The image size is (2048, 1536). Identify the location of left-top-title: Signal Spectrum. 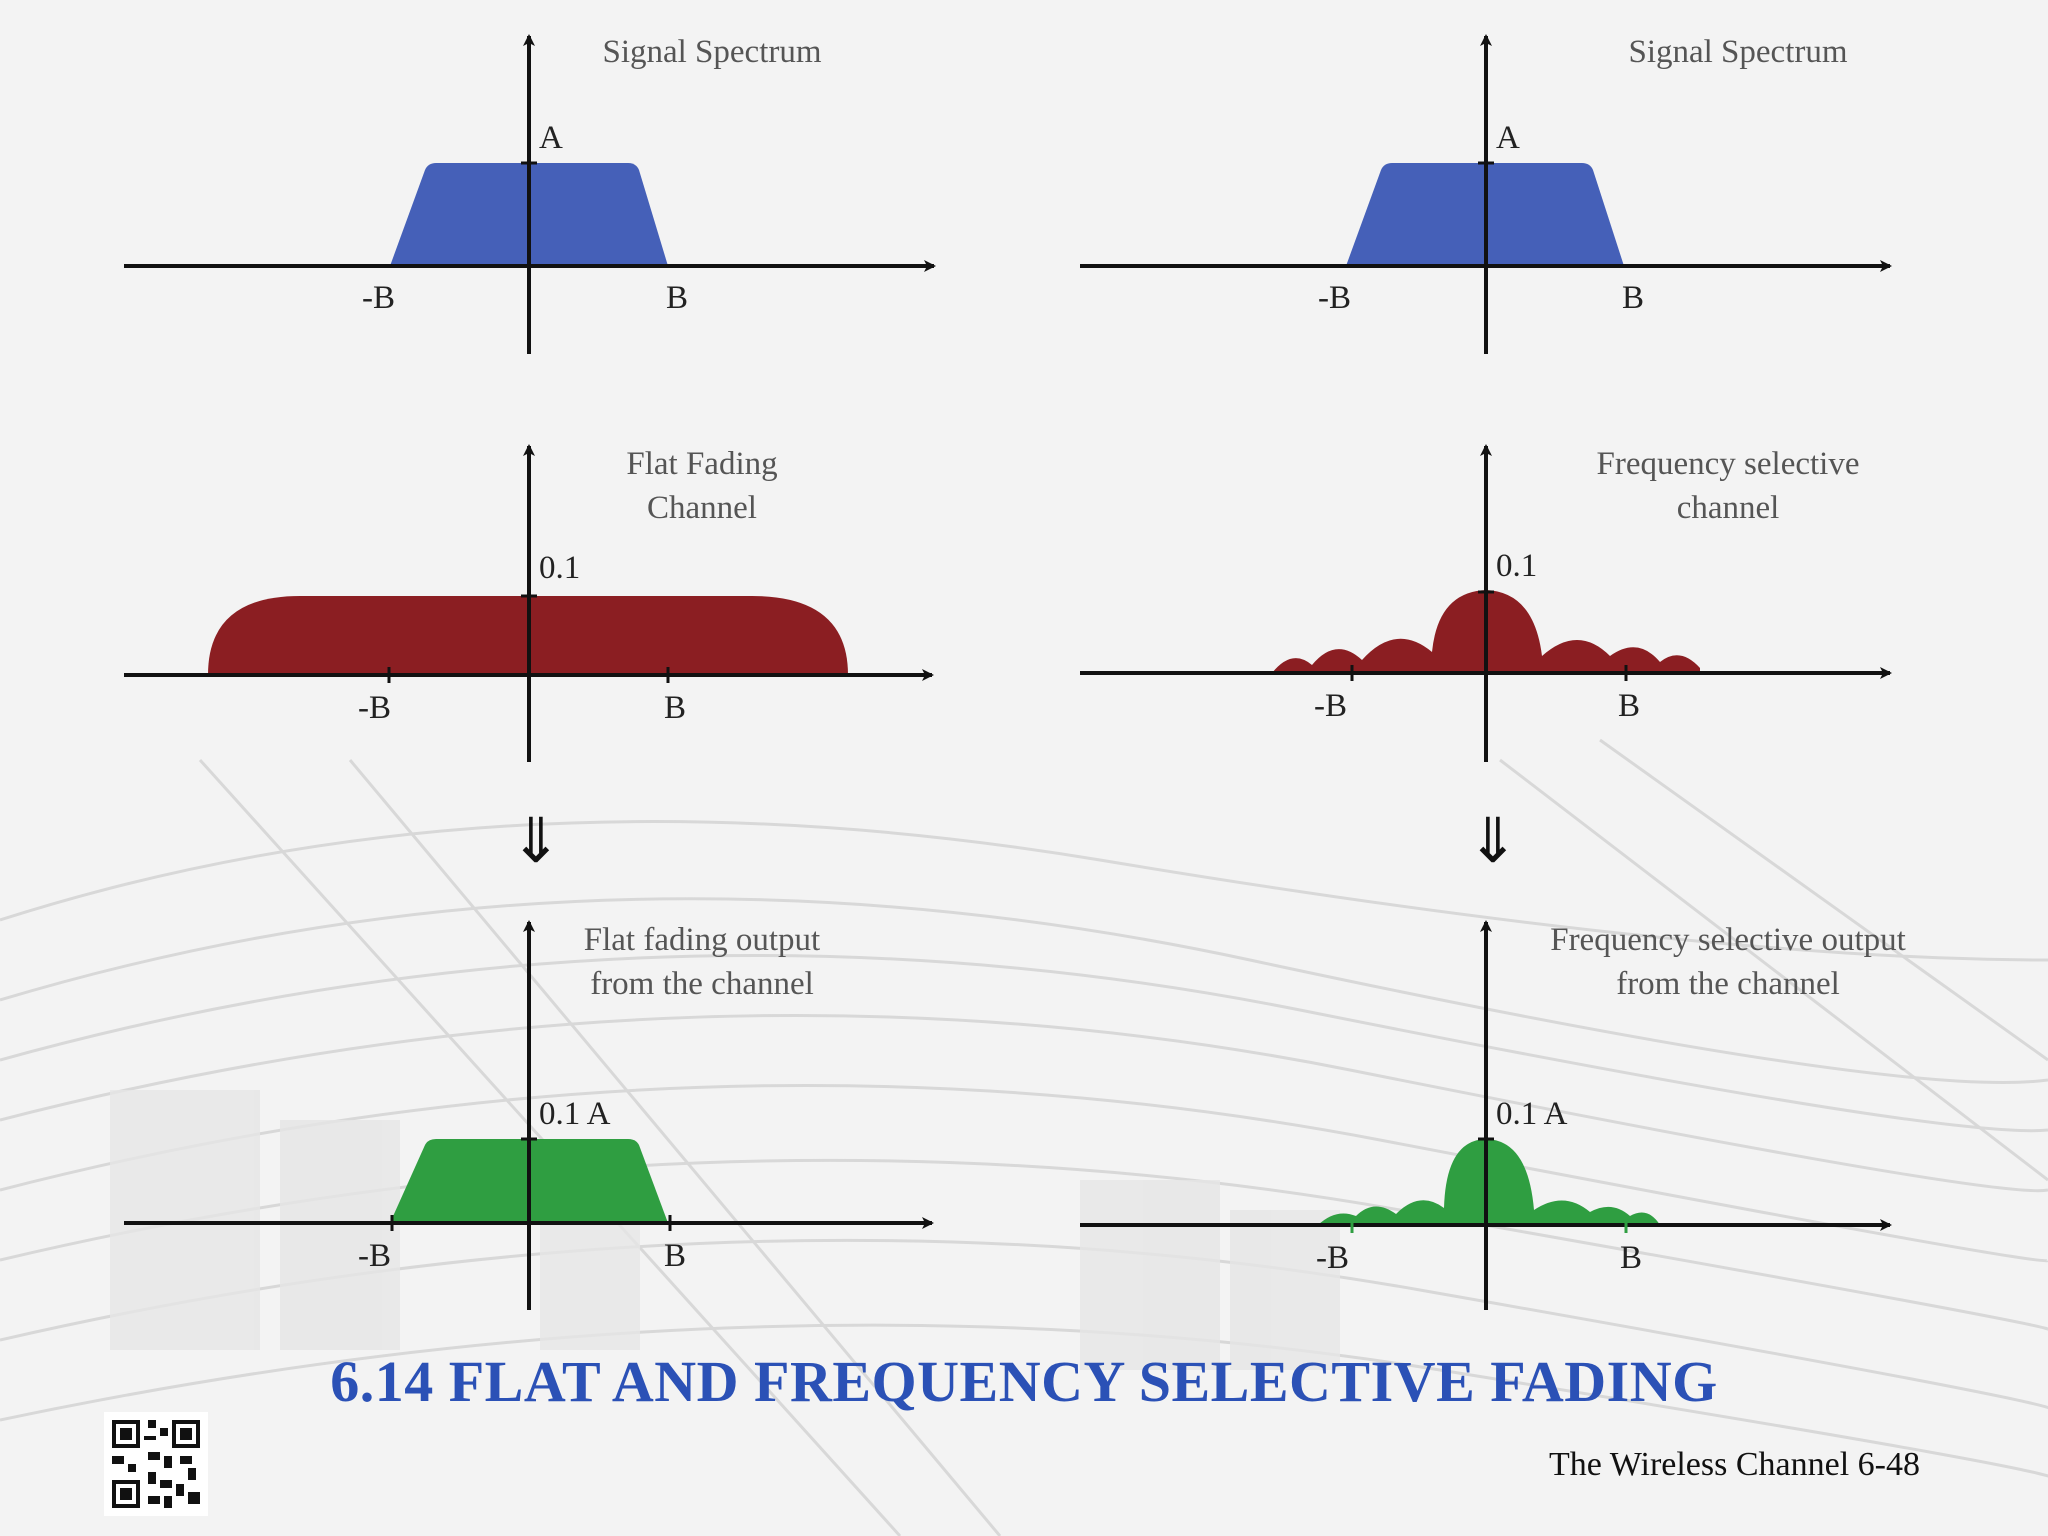
(712, 52).